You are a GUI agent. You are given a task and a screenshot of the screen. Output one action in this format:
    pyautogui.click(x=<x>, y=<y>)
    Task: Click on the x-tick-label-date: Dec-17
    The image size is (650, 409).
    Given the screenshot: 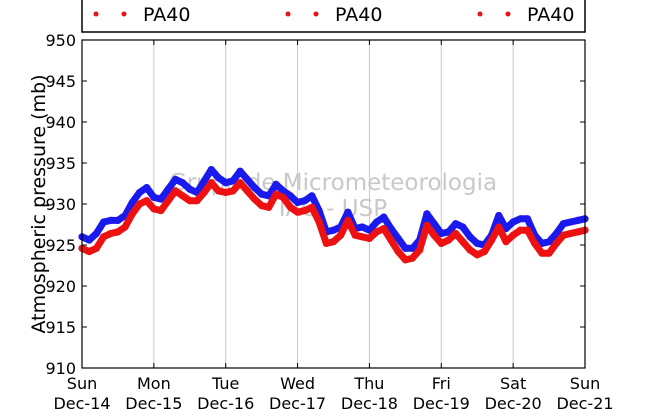 What is the action you would take?
    pyautogui.click(x=297, y=401)
    